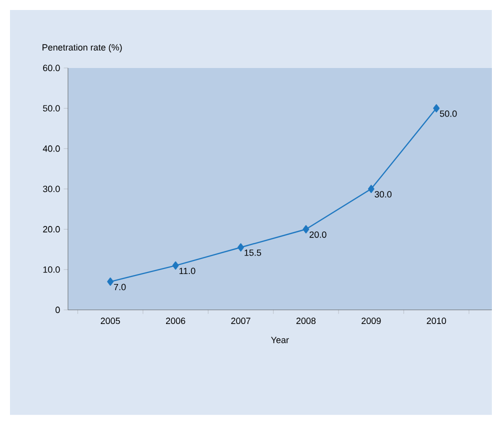  Describe the element at coordinates (51, 229) in the screenshot. I see `y-tick-label: 20.0` at that location.